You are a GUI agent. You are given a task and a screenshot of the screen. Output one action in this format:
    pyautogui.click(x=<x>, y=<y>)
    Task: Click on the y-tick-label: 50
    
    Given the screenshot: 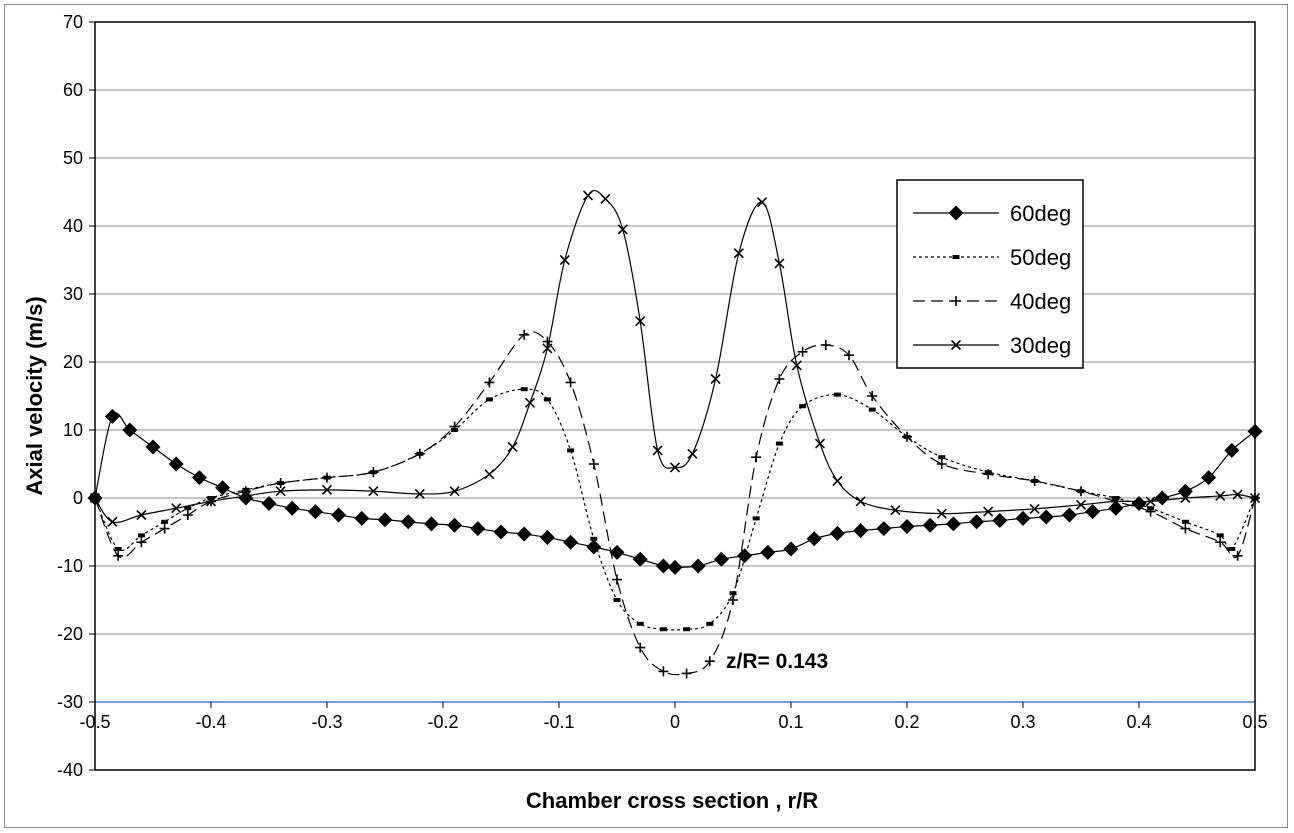 What is the action you would take?
    pyautogui.click(x=73, y=158)
    